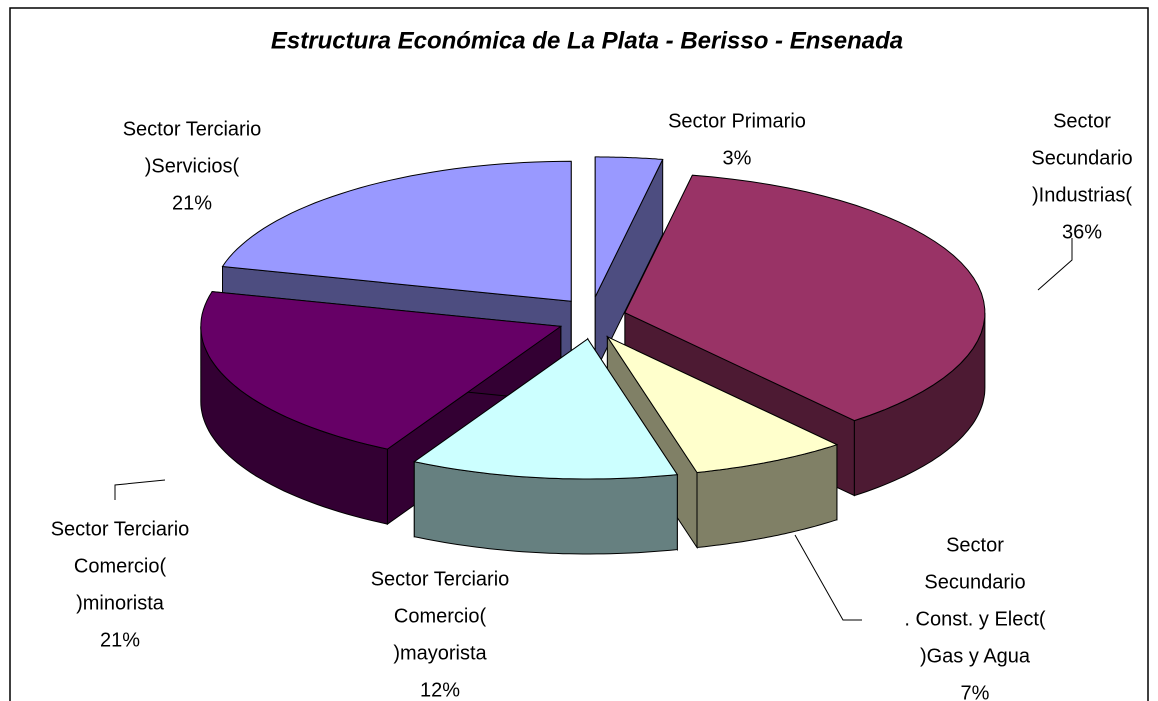 The height and width of the screenshot is (701, 1158). What do you see at coordinates (1082, 232) in the screenshot?
I see `data-label: 36%` at bounding box center [1082, 232].